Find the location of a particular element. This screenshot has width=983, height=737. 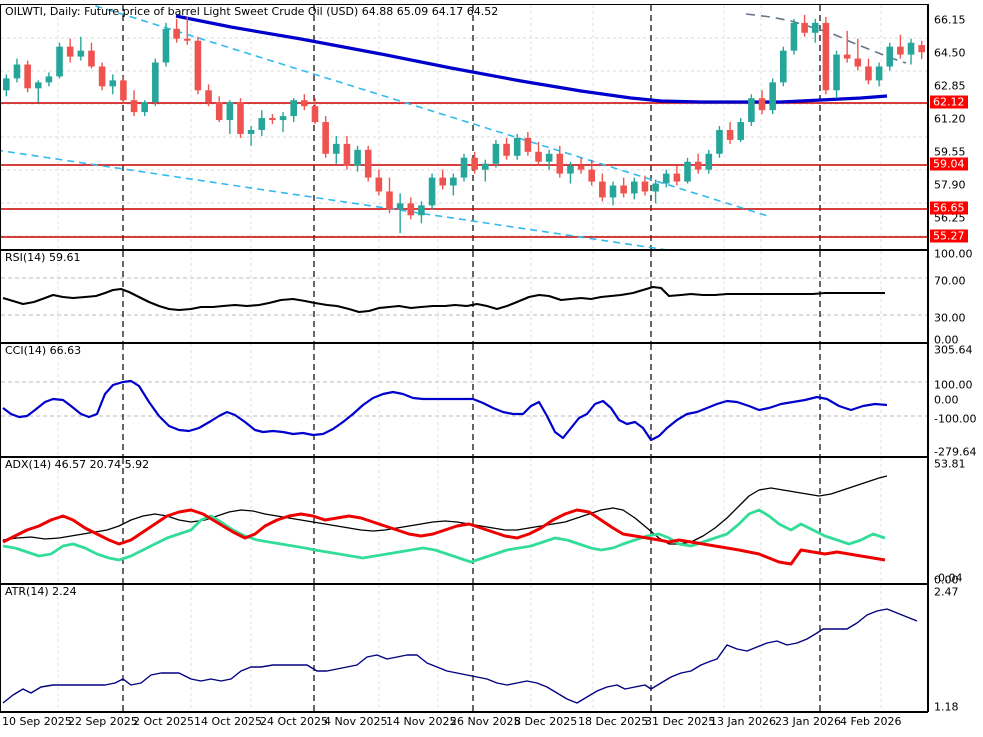

price-tag-level: 62.12 is located at coordinates (949, 102).